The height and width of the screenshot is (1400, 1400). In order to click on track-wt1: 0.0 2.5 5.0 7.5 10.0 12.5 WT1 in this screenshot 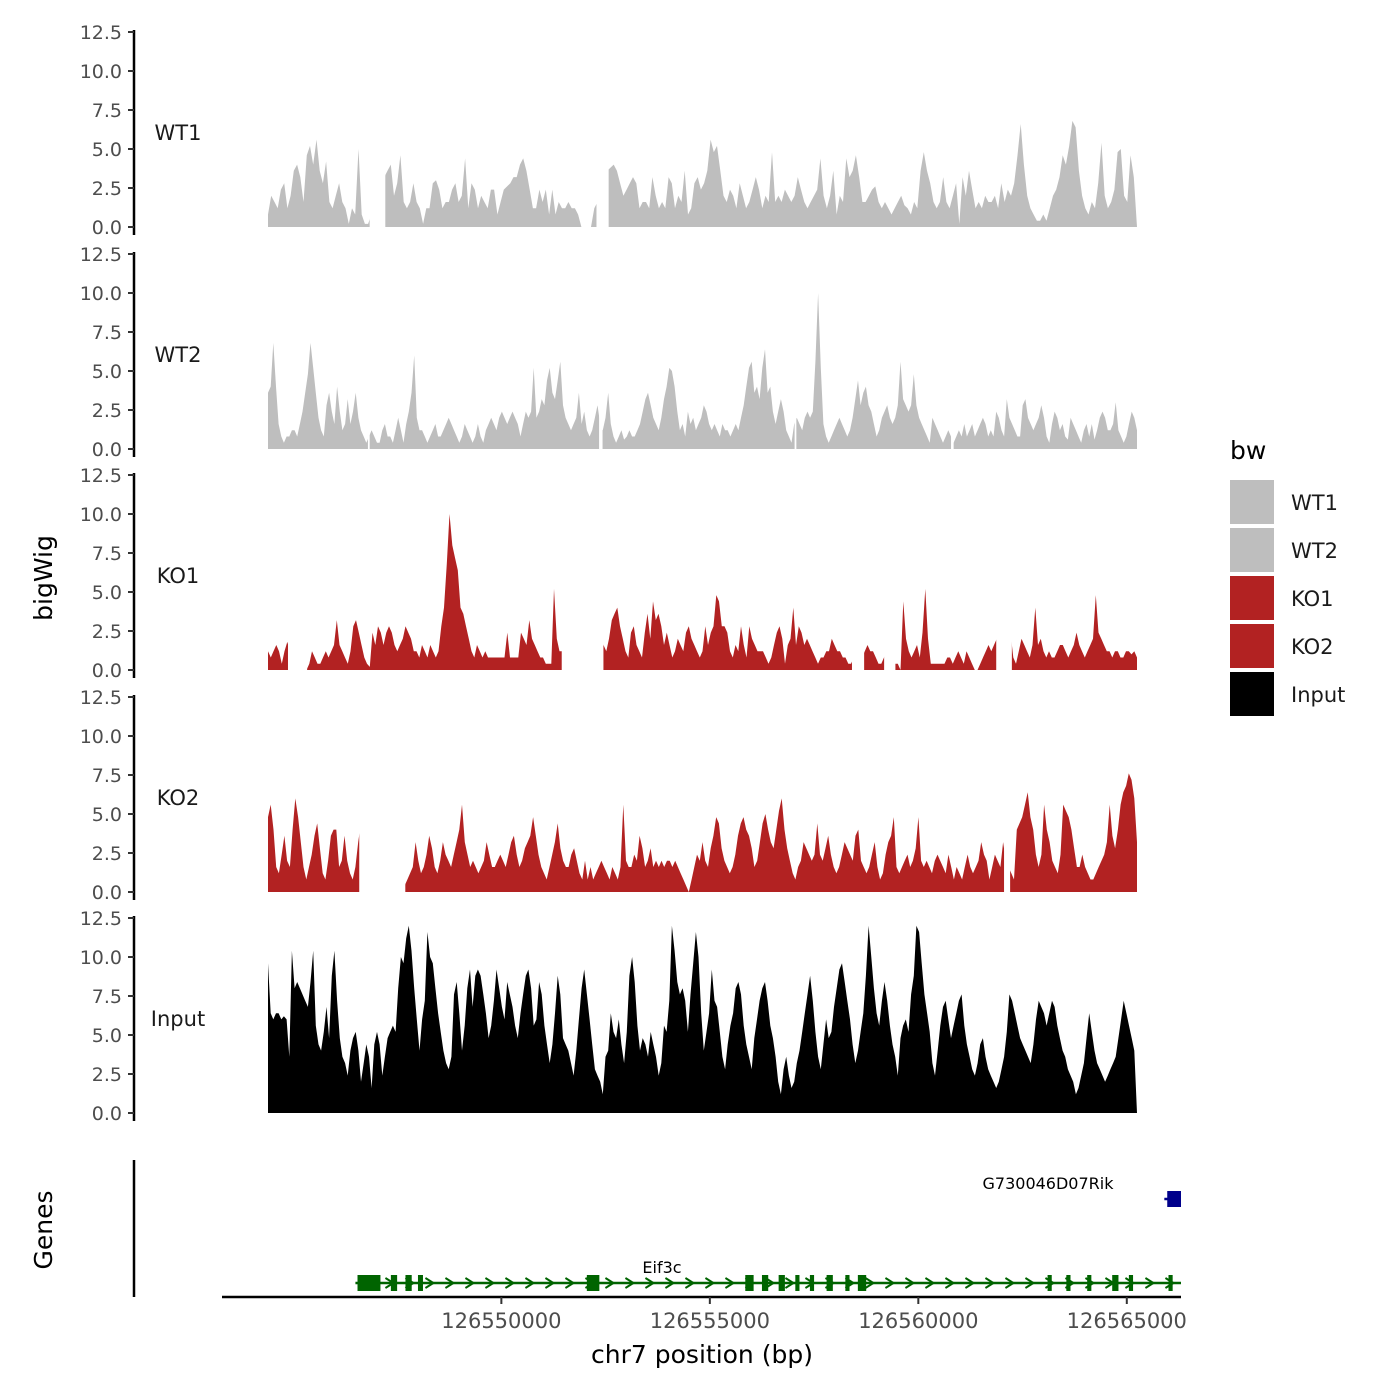, I will do `click(608, 130)`.